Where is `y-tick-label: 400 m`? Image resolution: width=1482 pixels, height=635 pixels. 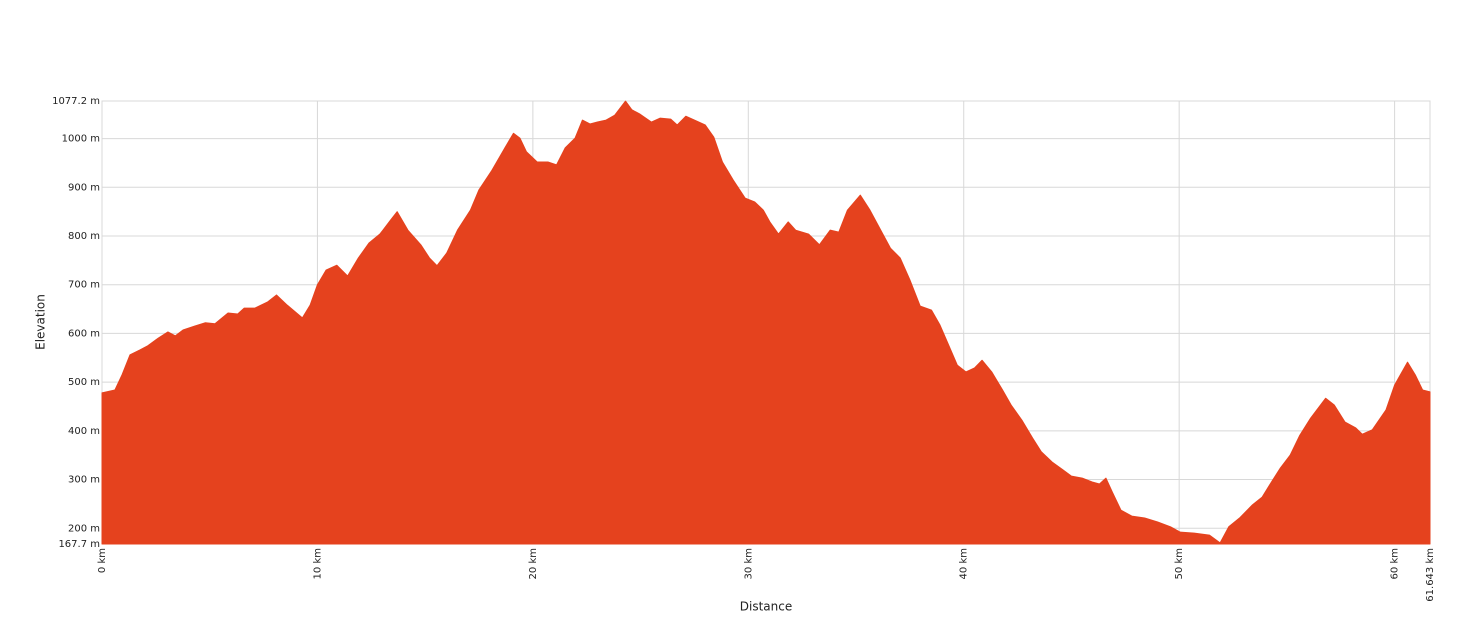
y-tick-label: 400 m is located at coordinates (84, 431).